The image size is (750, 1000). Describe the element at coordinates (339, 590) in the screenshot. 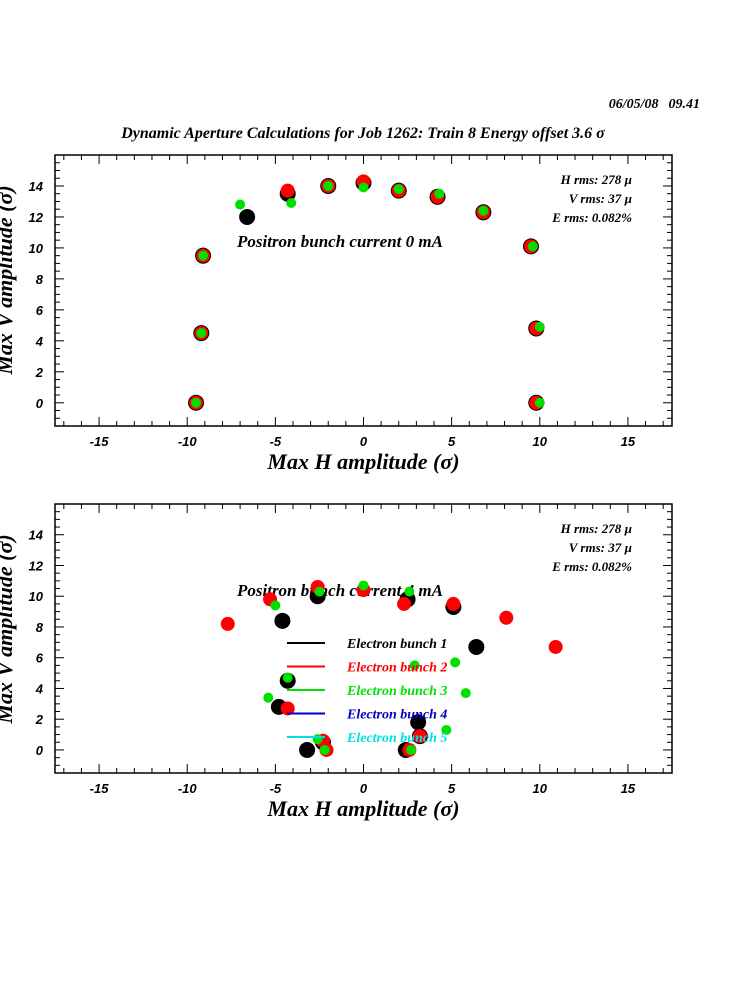

I see `panel-subtitle: Positron bunch current 4 mA` at that location.